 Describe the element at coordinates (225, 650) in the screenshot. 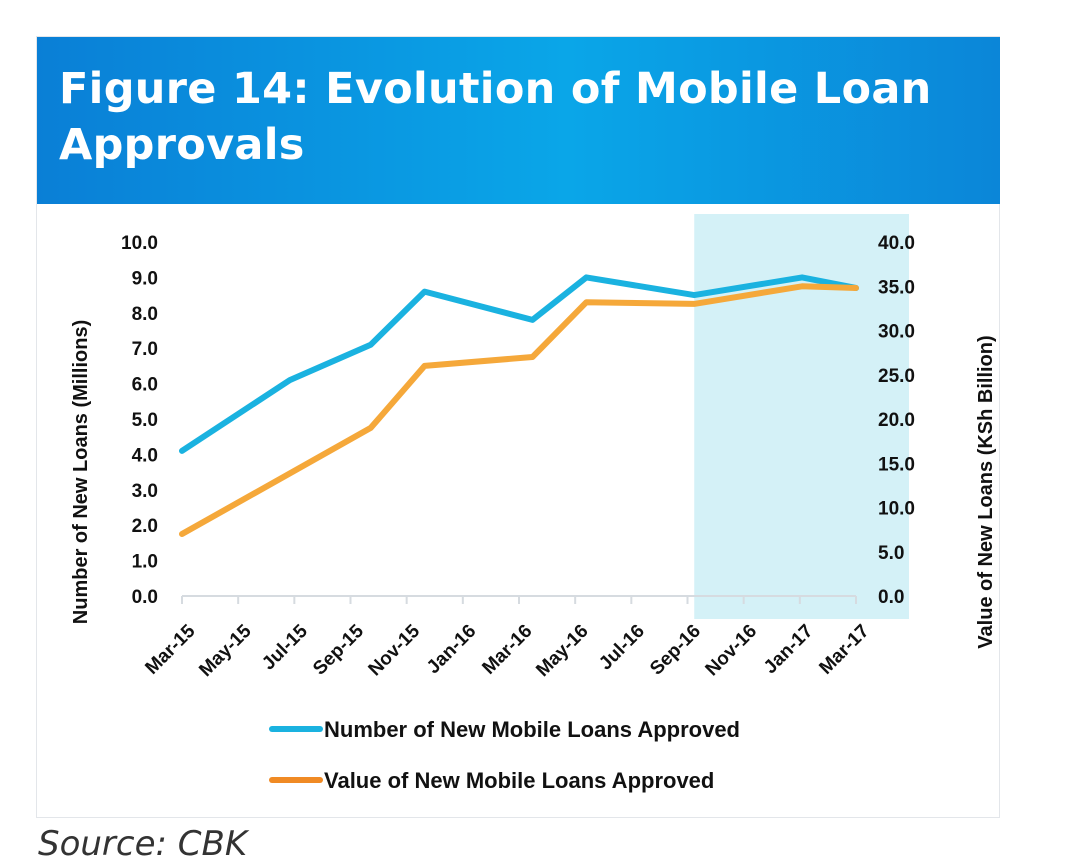

I see `x-tick-label: May-15` at that location.